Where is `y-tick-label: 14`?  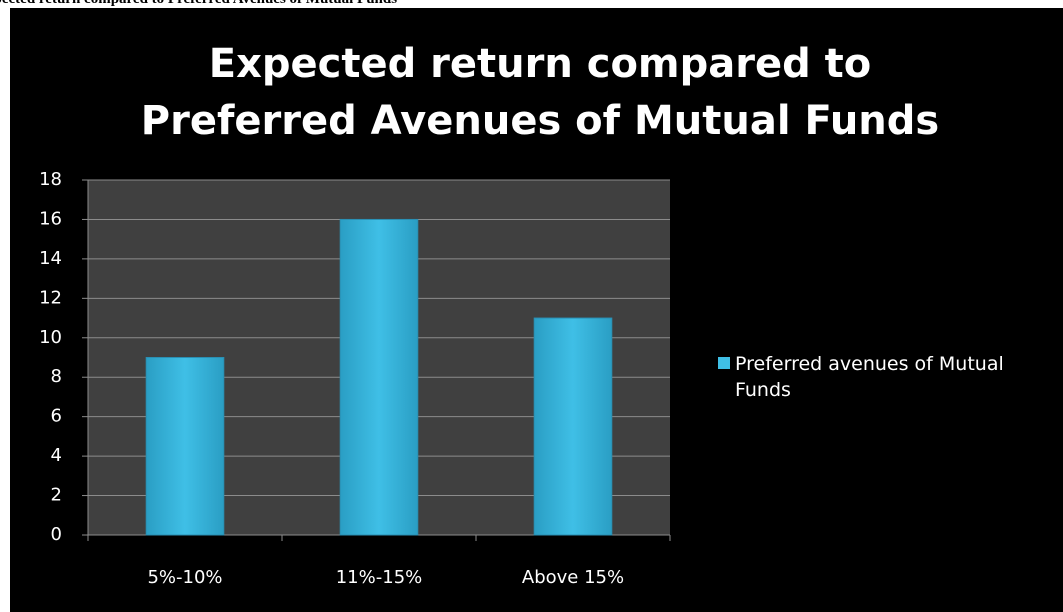 y-tick-label: 14 is located at coordinates (50, 258).